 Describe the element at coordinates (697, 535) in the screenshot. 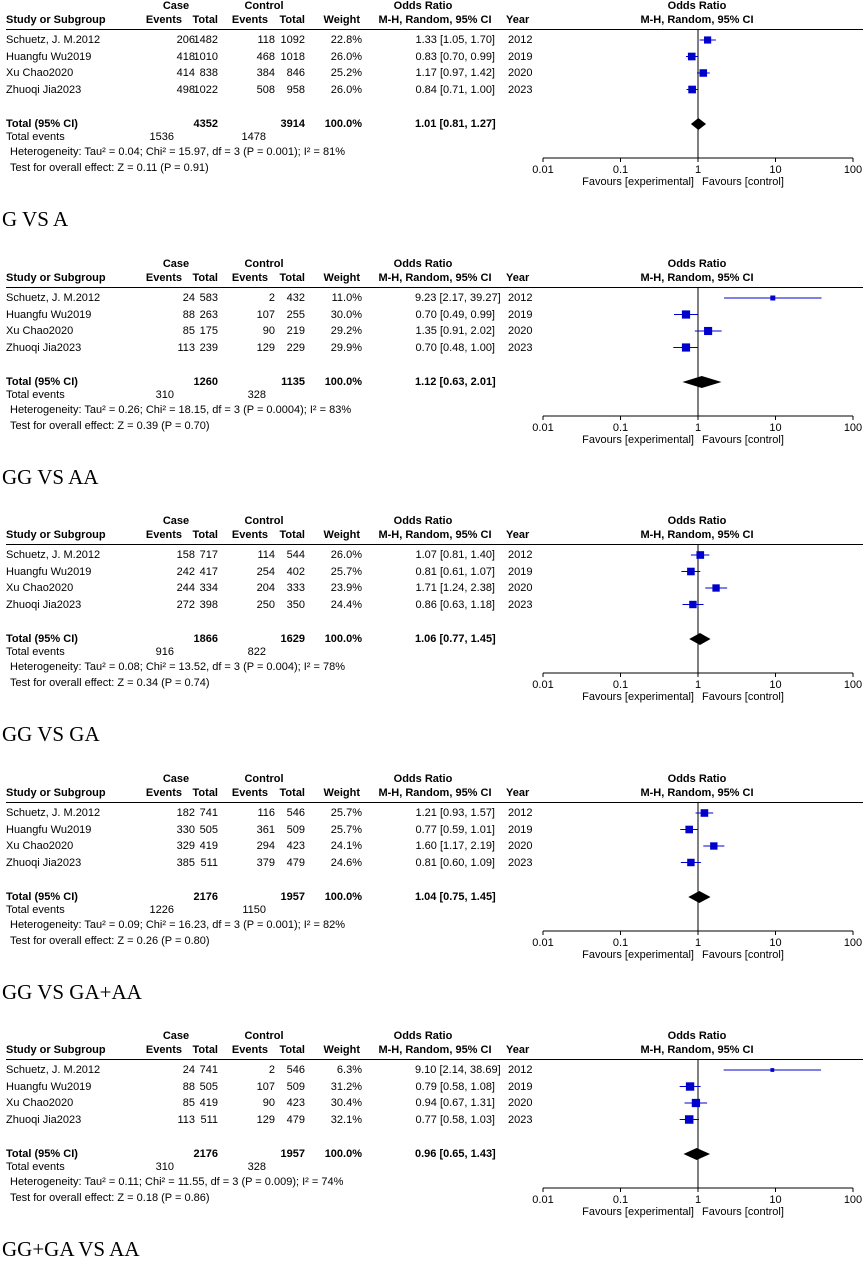

I see `plot-method-header: M-H, Random, 95% CI` at that location.